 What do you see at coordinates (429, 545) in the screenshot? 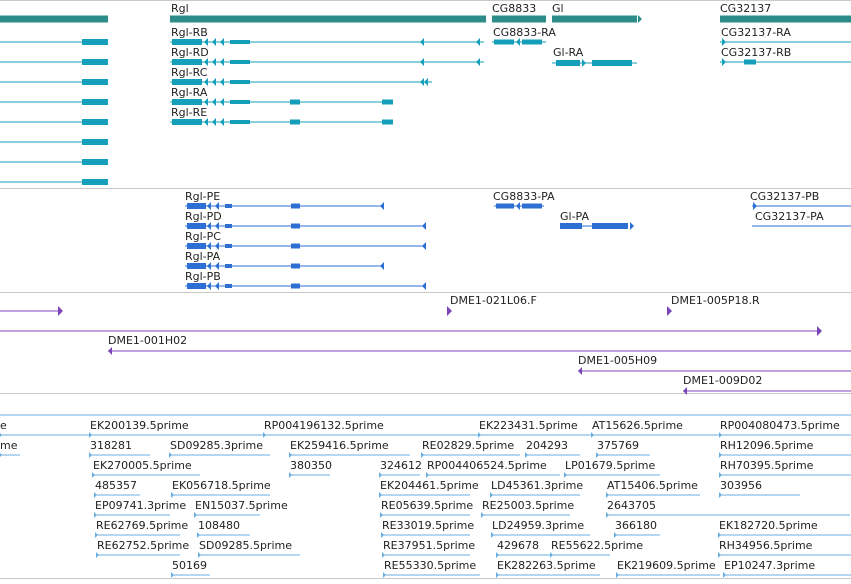
I see `est-label: RE37951.5prime` at bounding box center [429, 545].